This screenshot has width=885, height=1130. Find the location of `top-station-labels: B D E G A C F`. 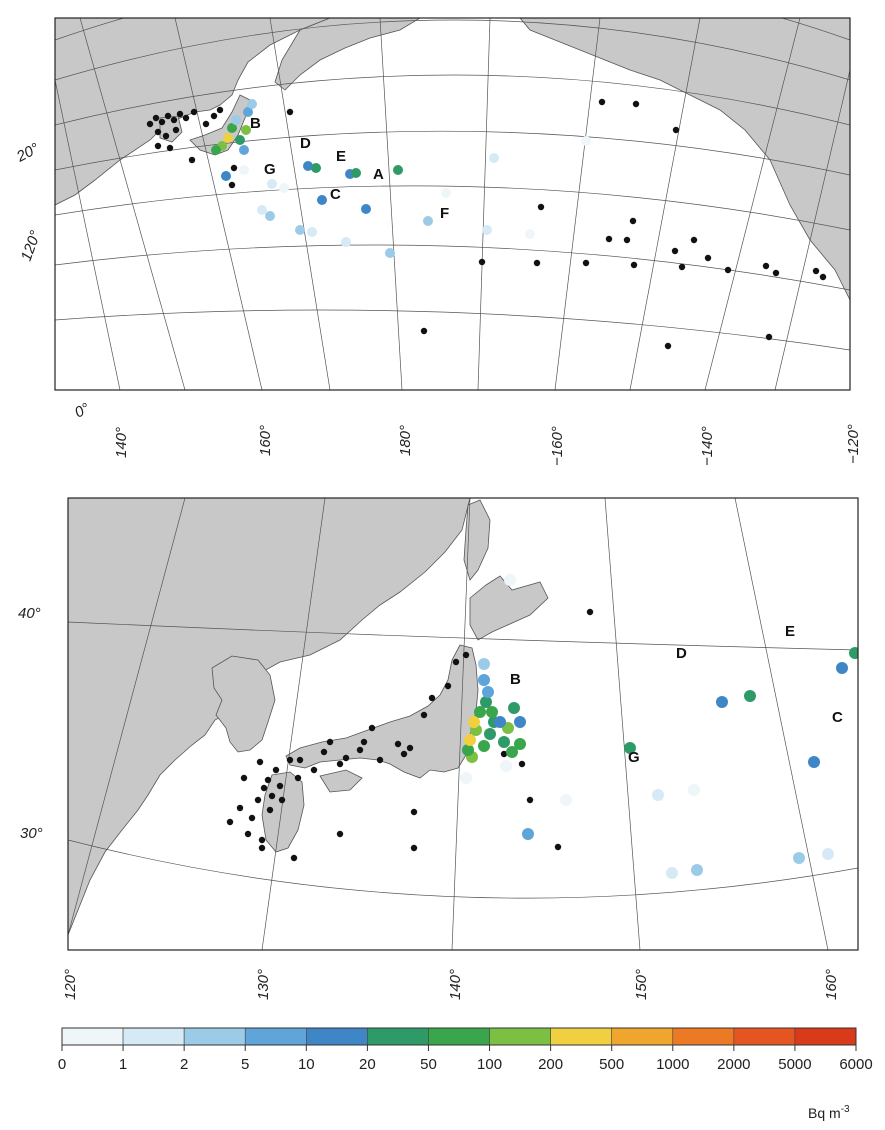

top-station-labels: B D E G A C F is located at coordinates (349, 168).